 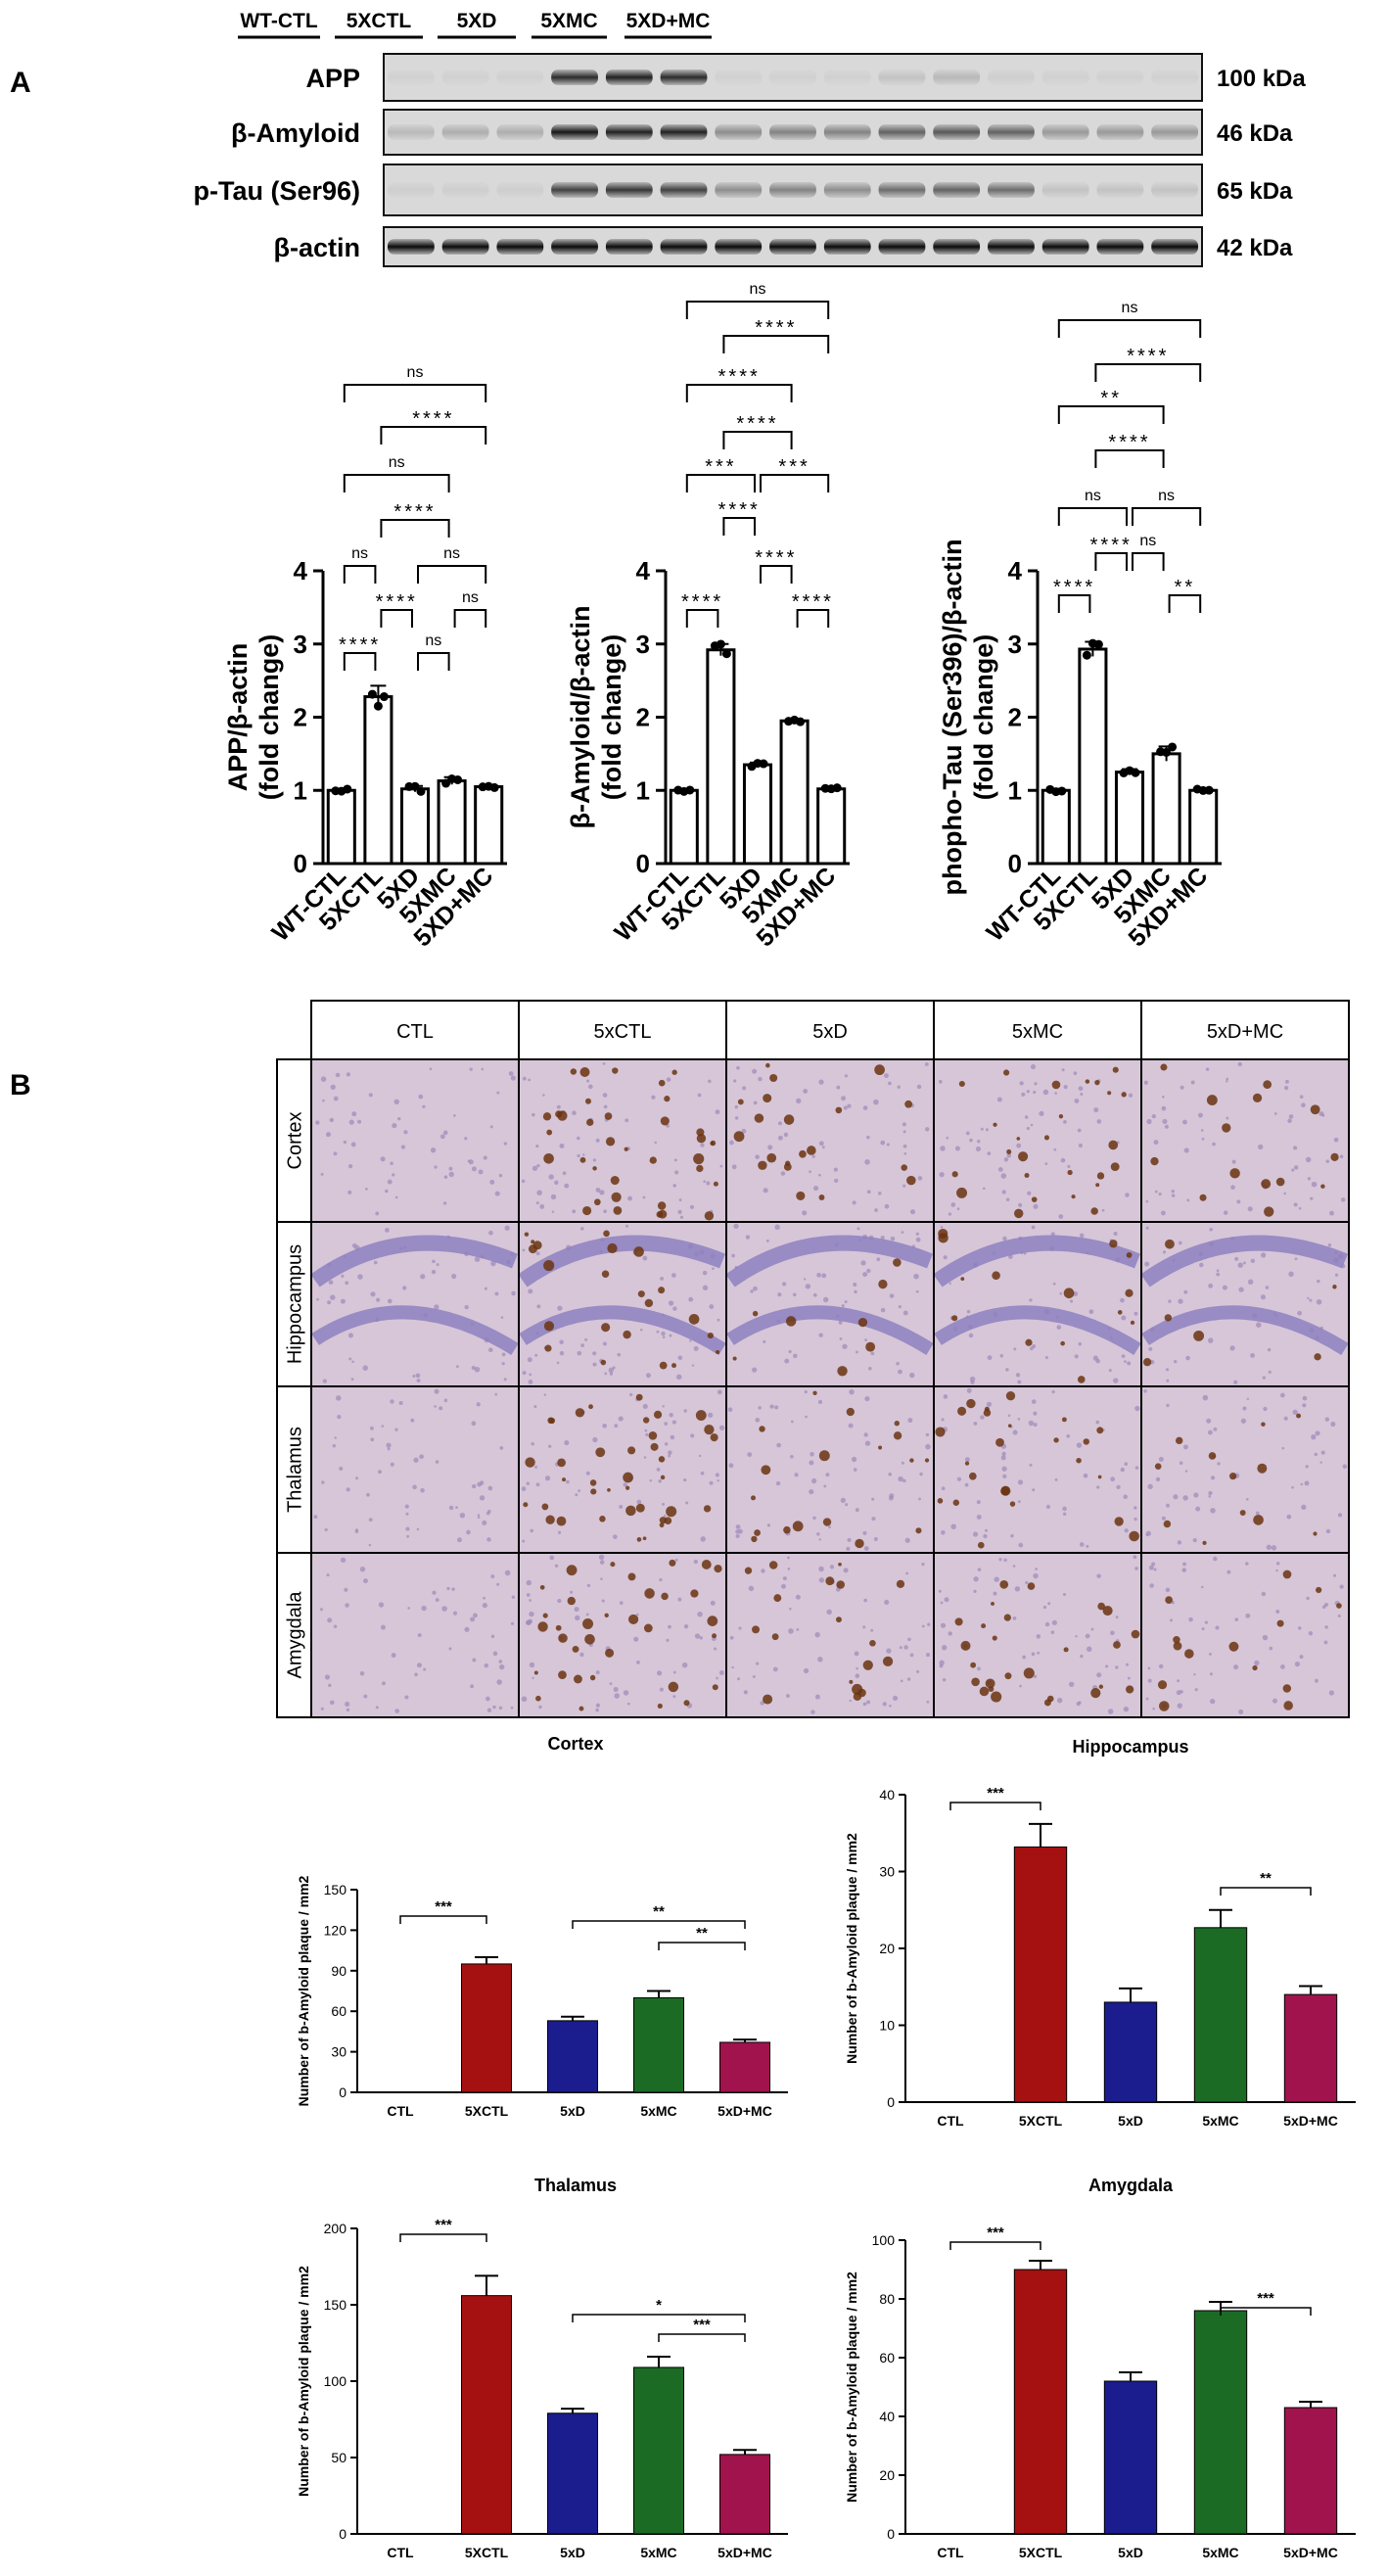 I want to click on grid-column-label: 5xCTL, so click(x=623, y=1032).